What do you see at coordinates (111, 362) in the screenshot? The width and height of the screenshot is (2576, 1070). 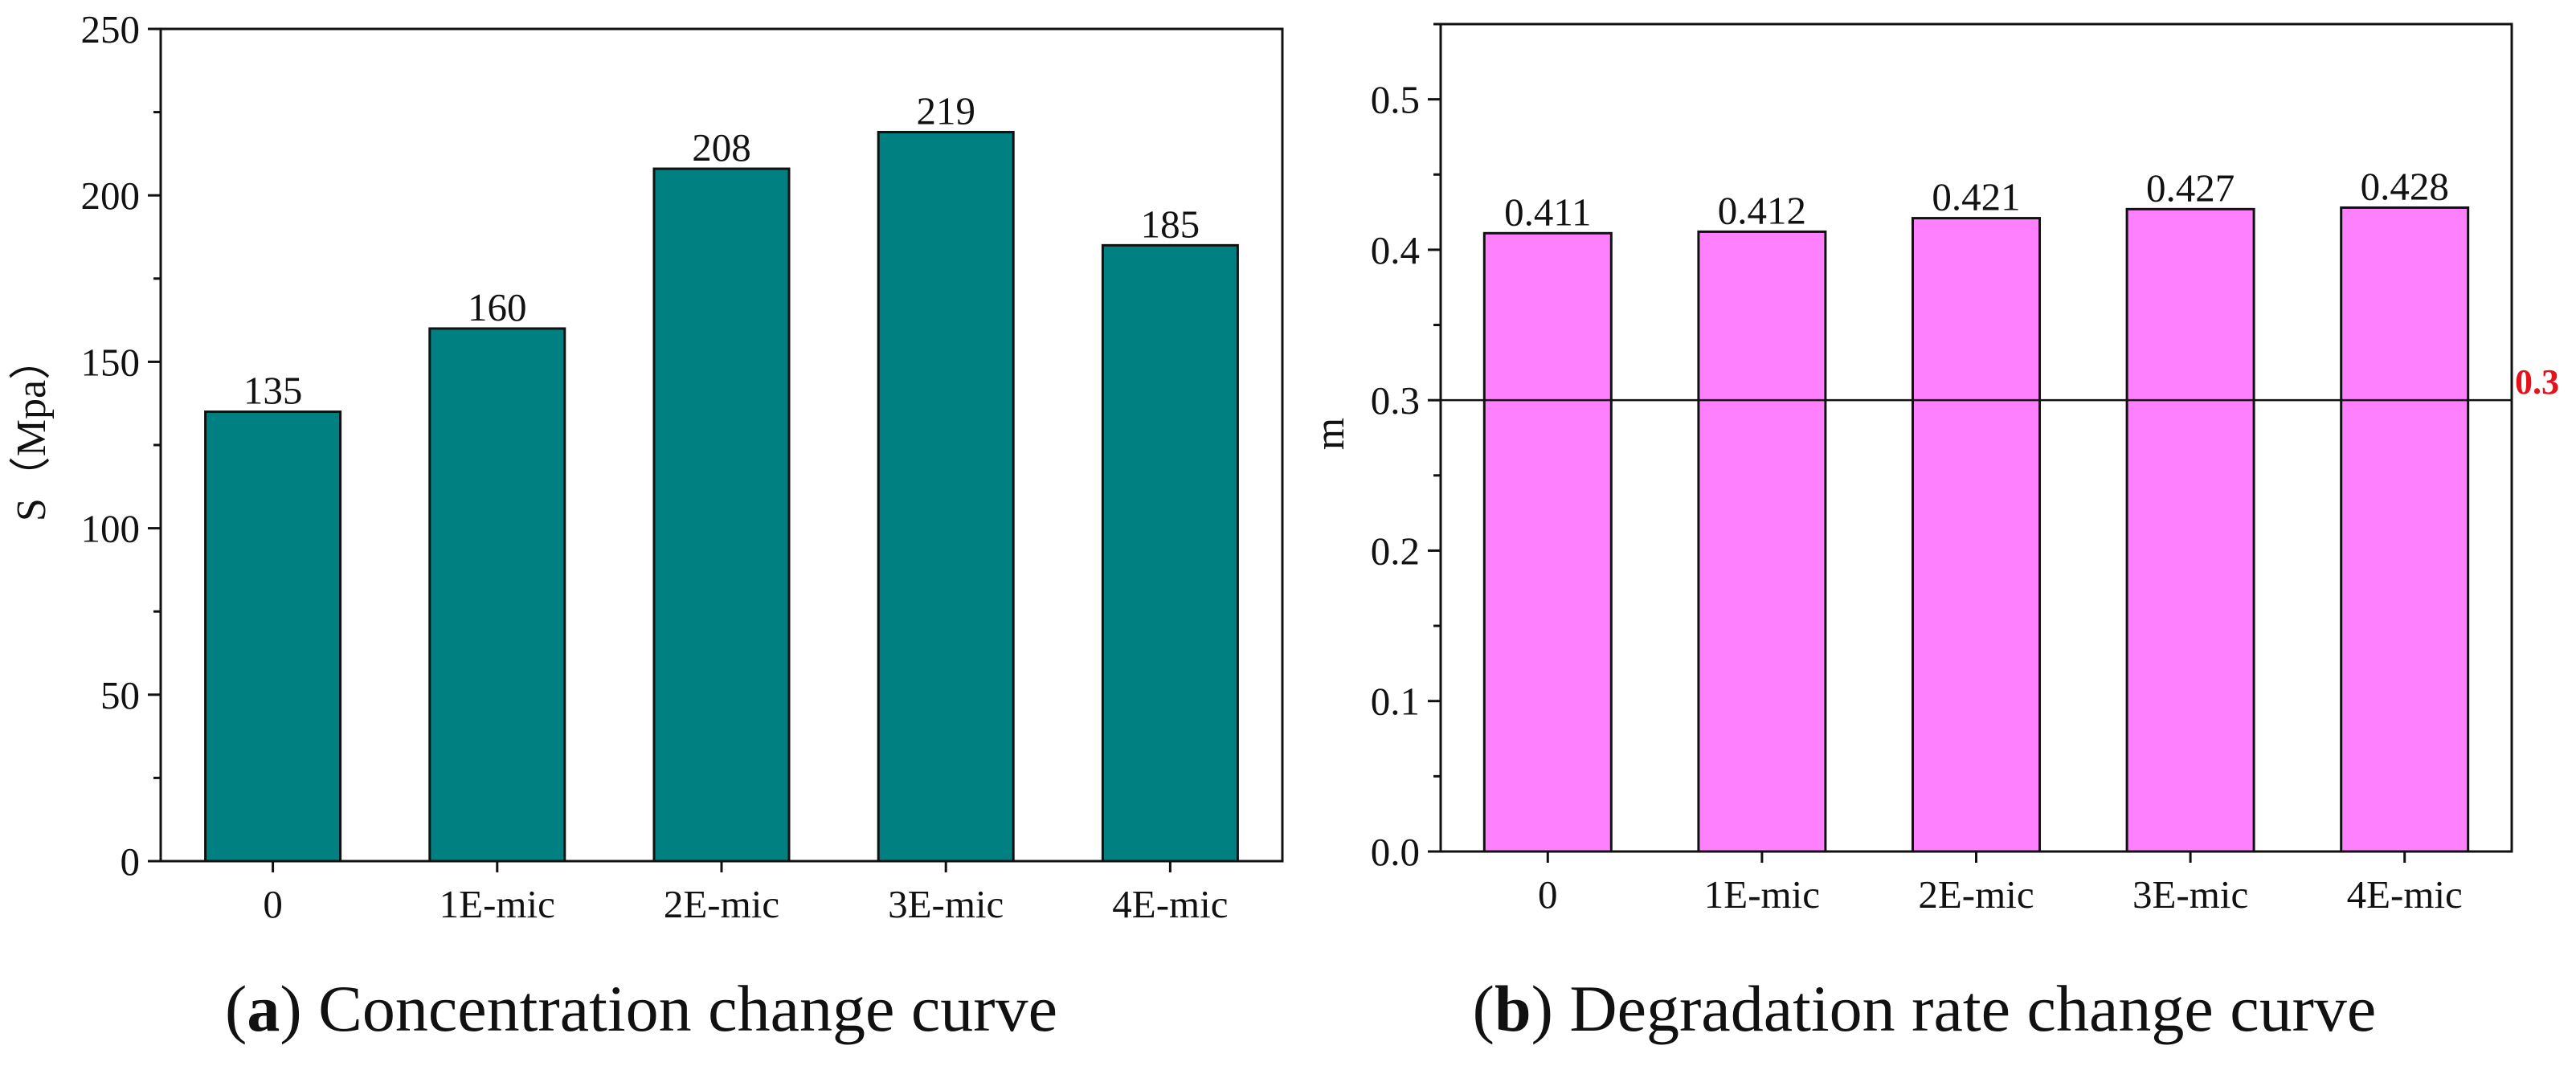 I see `chart-a-y-tick-label-3: 150` at bounding box center [111, 362].